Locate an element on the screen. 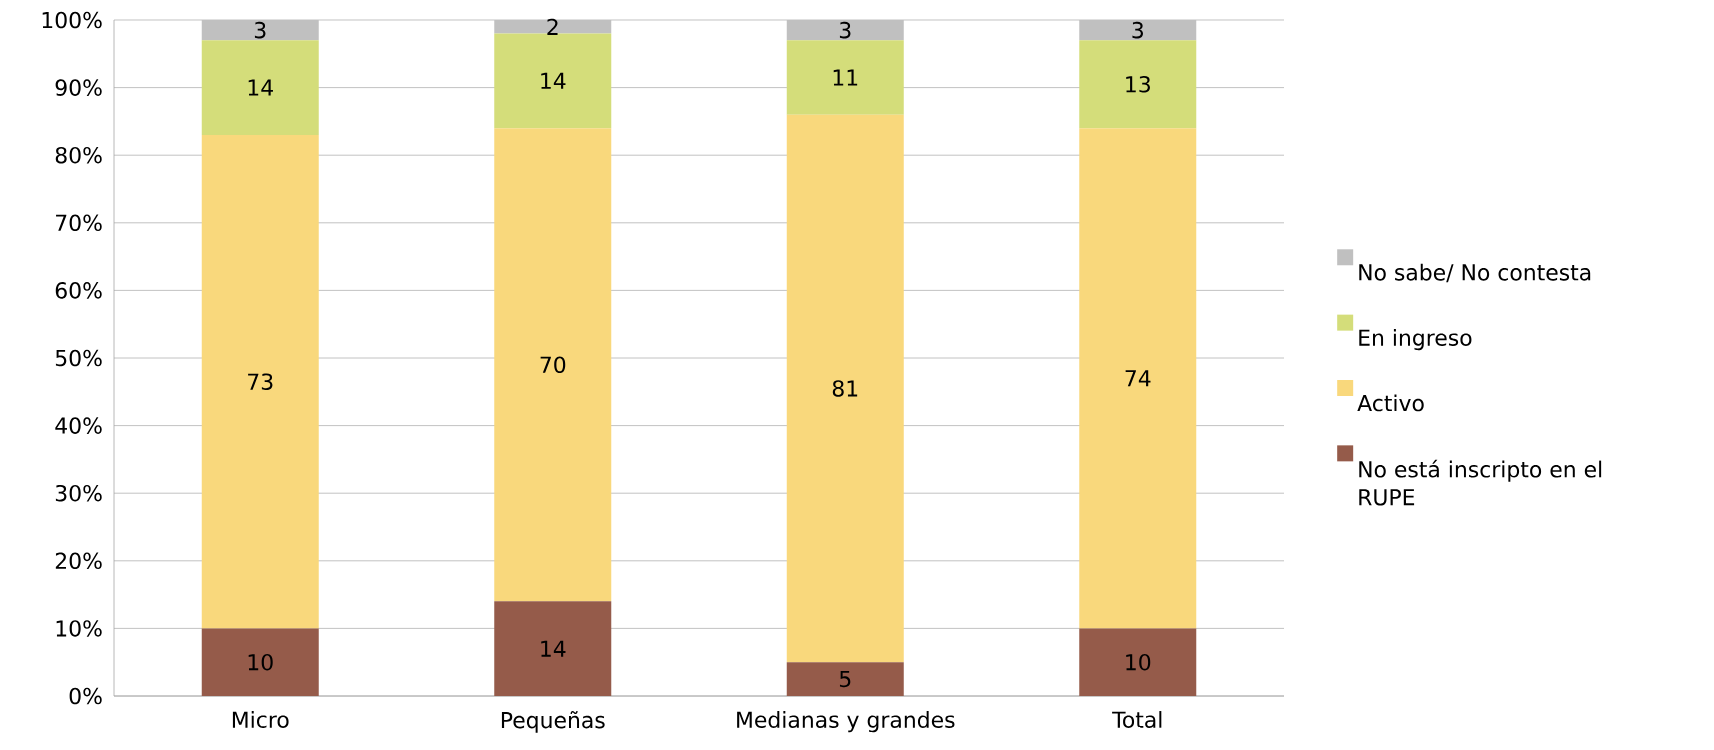 Image resolution: width=1714 pixels, height=750 pixels. data-label: 74 is located at coordinates (1138, 378).